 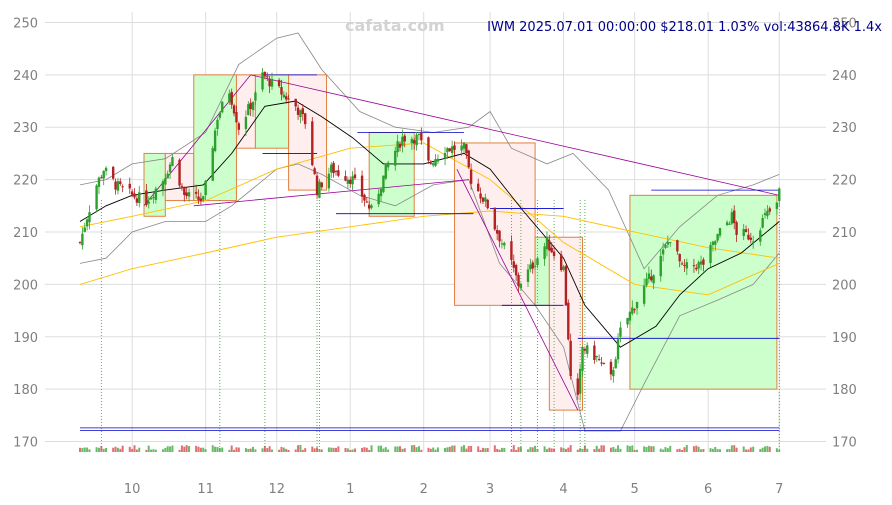 What do you see at coordinates (25, 233) in the screenshot?
I see `y-tick-label-left: 210` at bounding box center [25, 233].